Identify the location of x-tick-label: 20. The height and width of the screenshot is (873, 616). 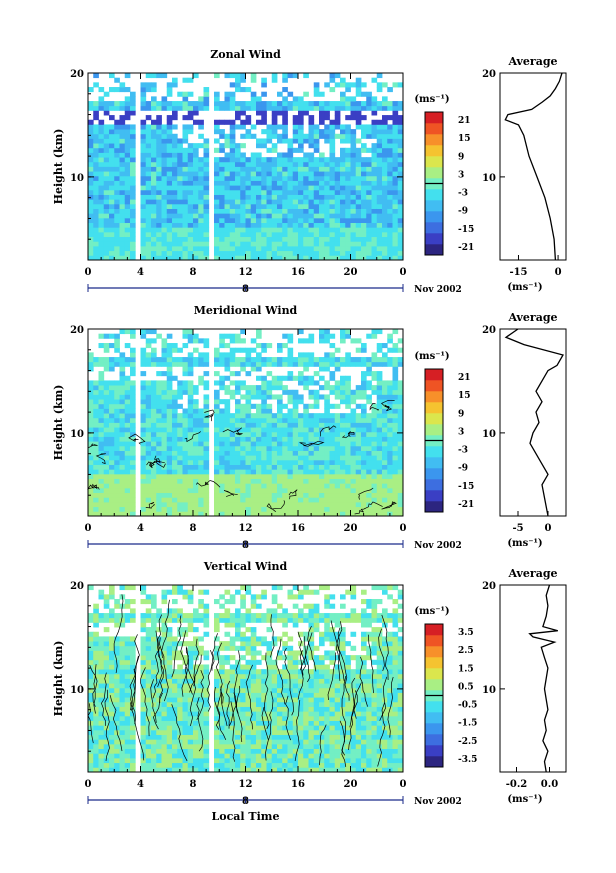
(351, 528).